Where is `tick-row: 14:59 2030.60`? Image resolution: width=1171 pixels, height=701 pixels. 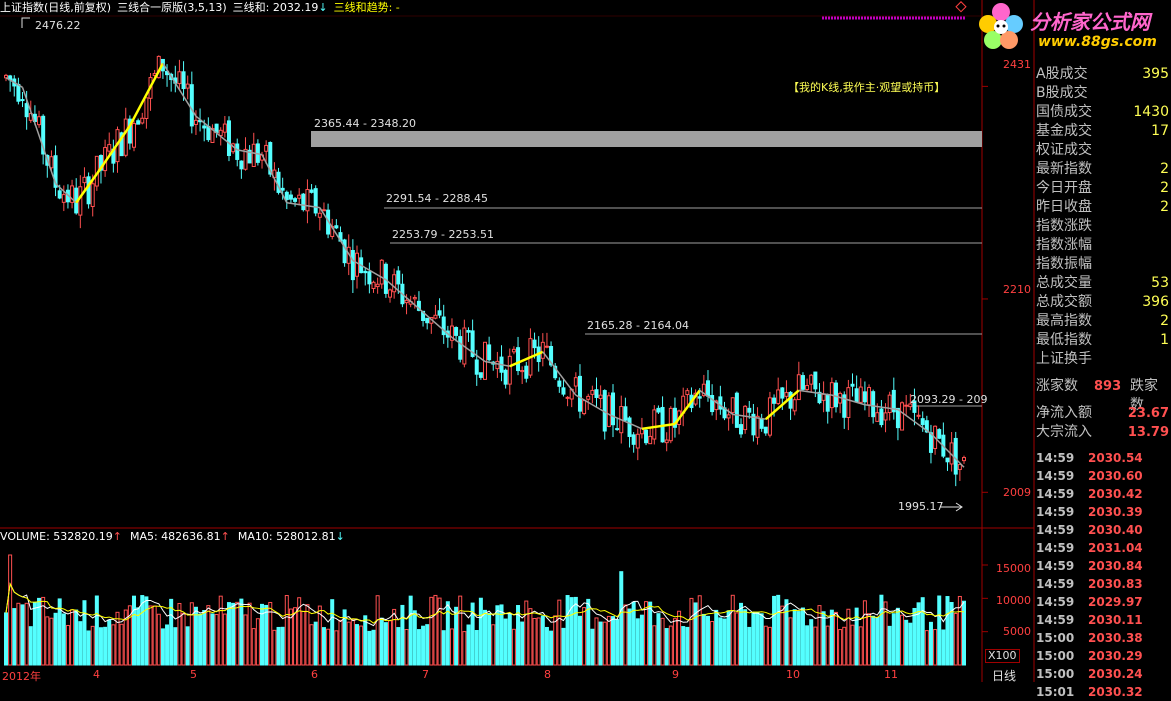 tick-row: 14:59 2030.60 is located at coordinates (1102, 476).